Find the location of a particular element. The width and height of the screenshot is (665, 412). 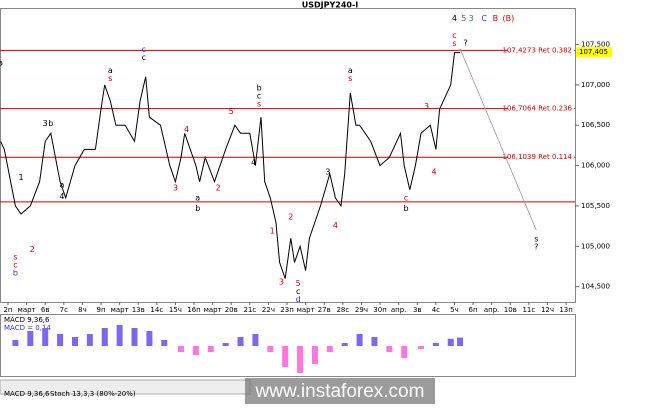

current-price-label: 107,405 is located at coordinates (593, 52).